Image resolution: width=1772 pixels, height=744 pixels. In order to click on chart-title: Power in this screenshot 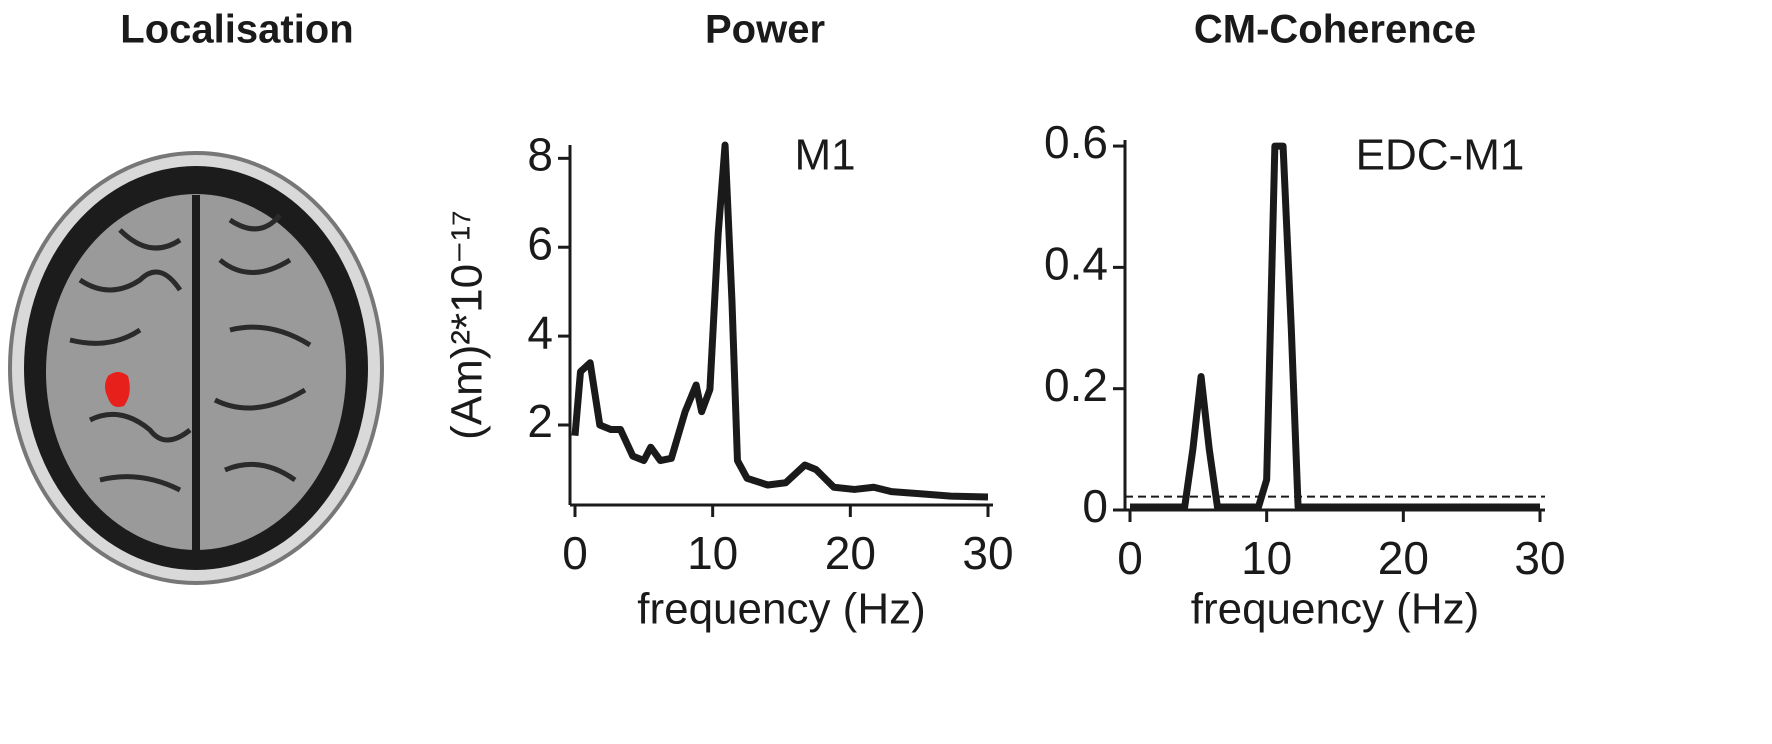, I will do `click(765, 30)`.